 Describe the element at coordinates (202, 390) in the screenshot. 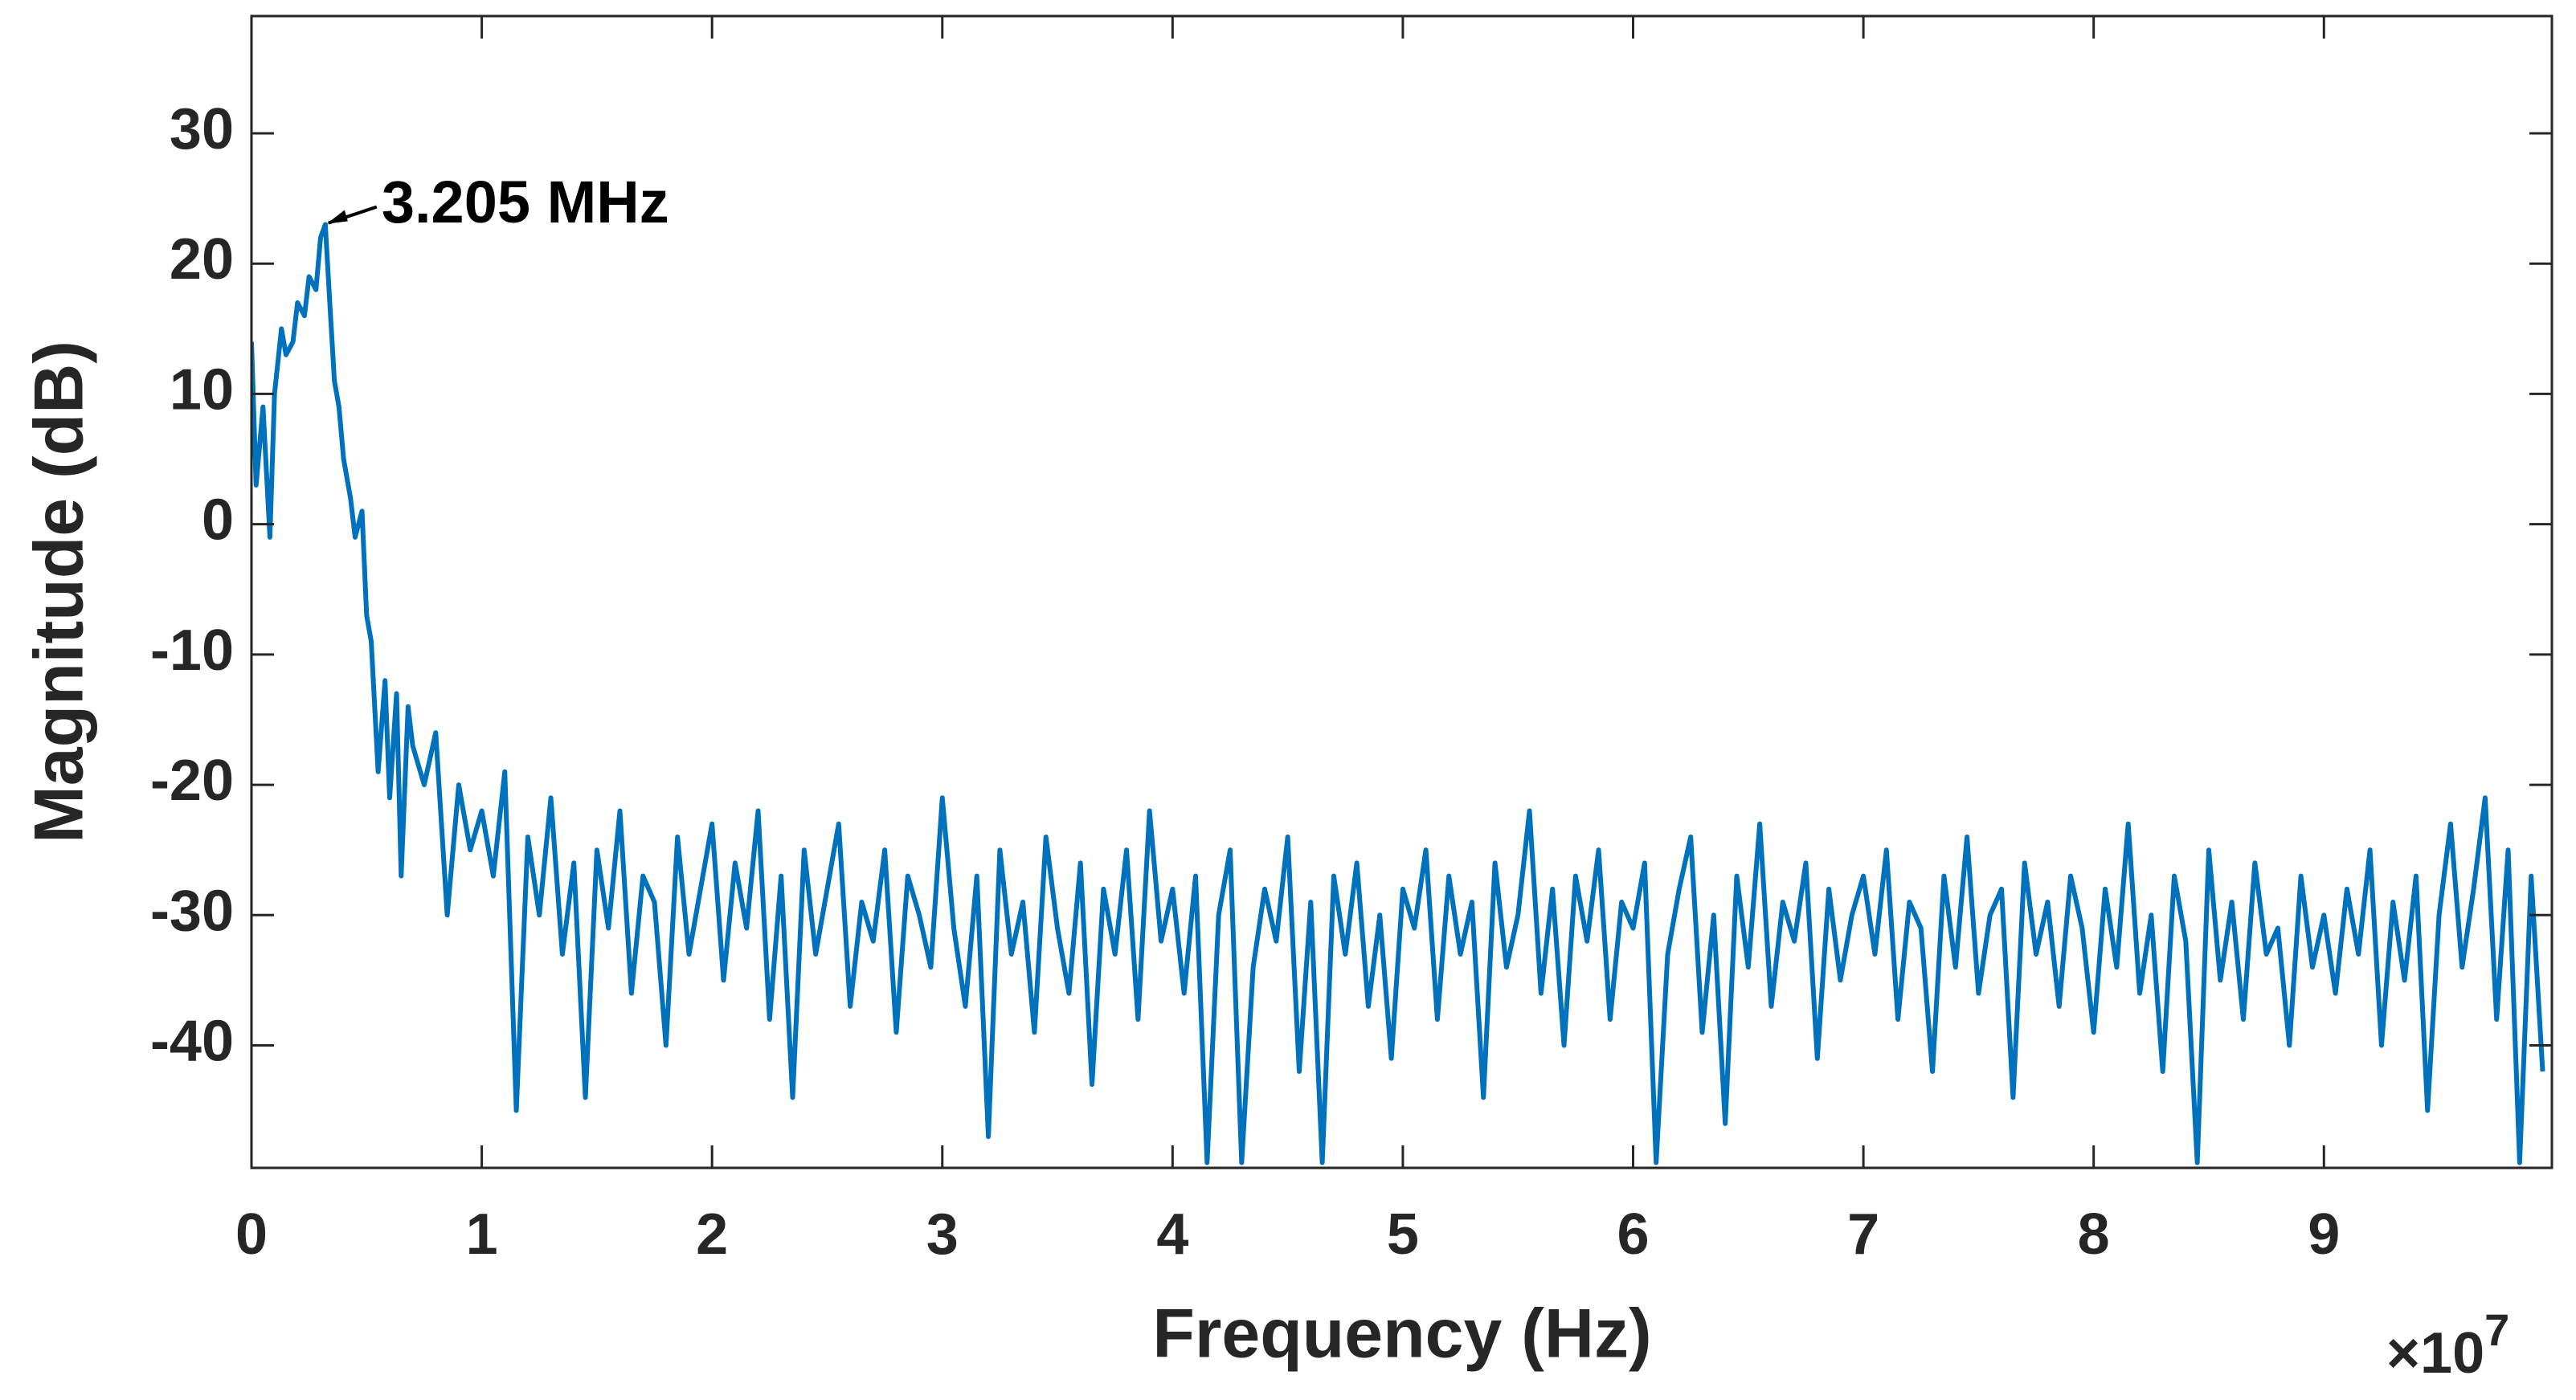

I see `y-tick-label: 10` at that location.